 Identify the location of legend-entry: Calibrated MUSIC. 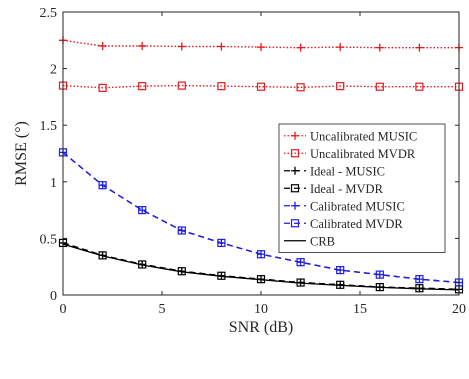
(344, 206).